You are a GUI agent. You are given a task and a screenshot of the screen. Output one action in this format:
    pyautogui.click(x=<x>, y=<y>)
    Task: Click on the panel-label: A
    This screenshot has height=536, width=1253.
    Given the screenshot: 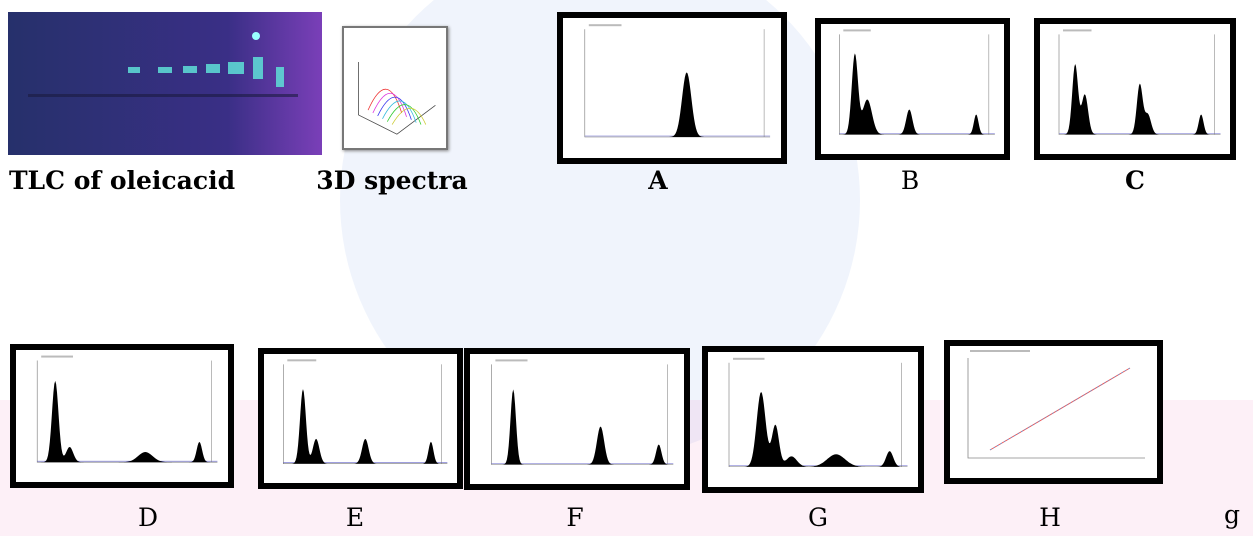 What is the action you would take?
    pyautogui.click(x=658, y=180)
    